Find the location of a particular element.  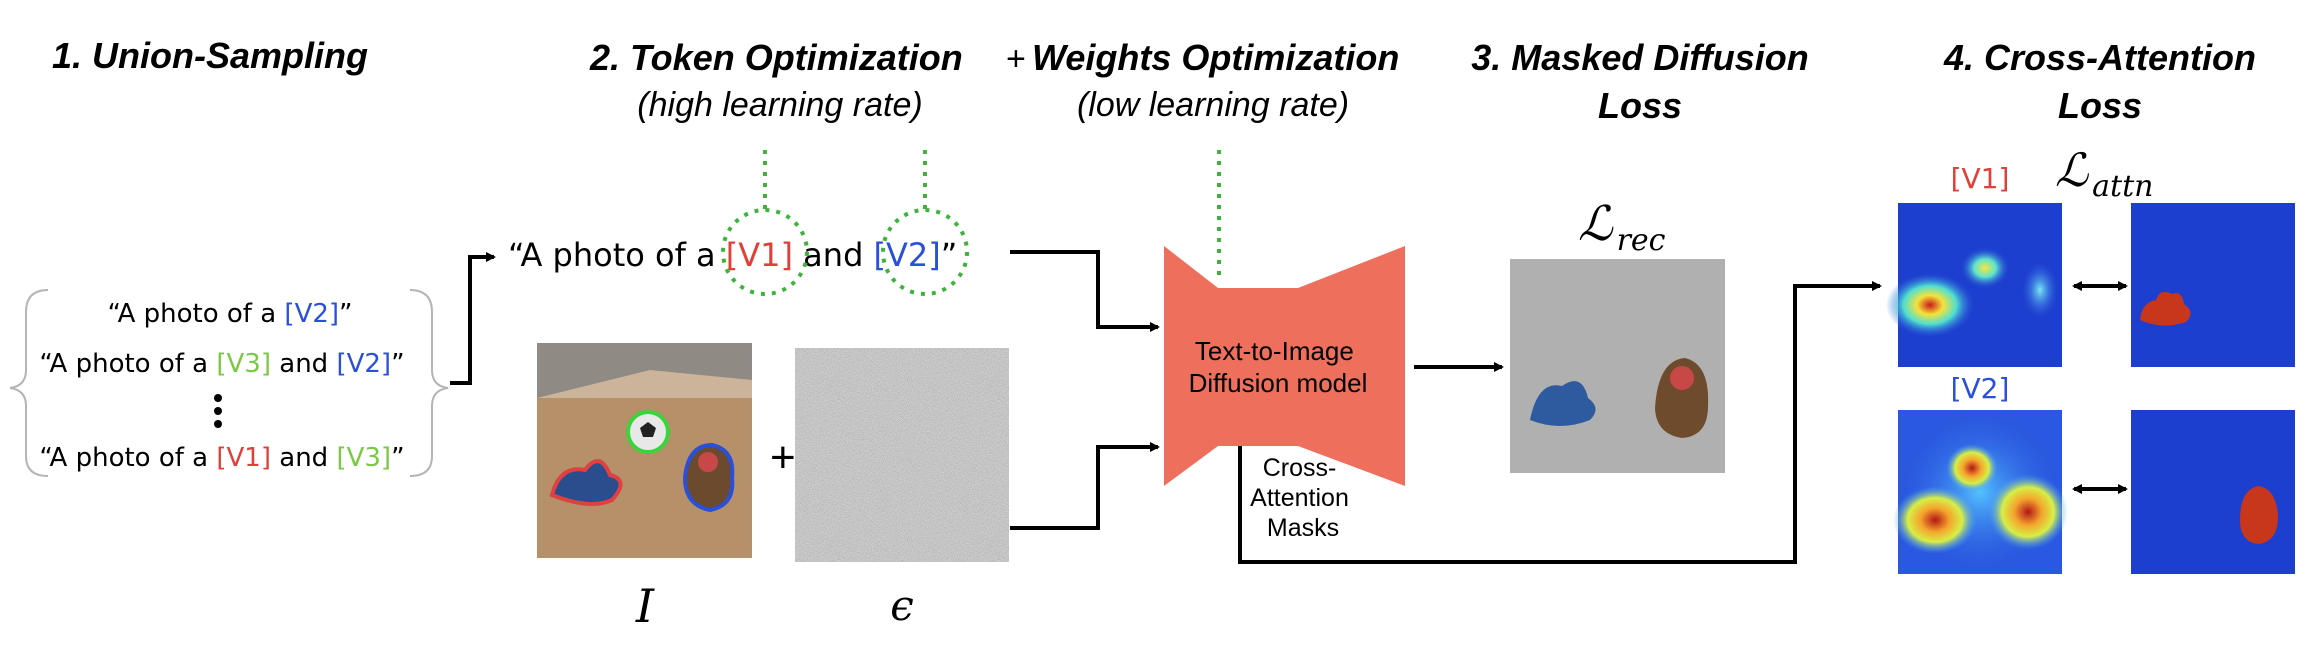

main-prompt: “A photo of a [V1] and [V2]” is located at coordinates (732, 255).